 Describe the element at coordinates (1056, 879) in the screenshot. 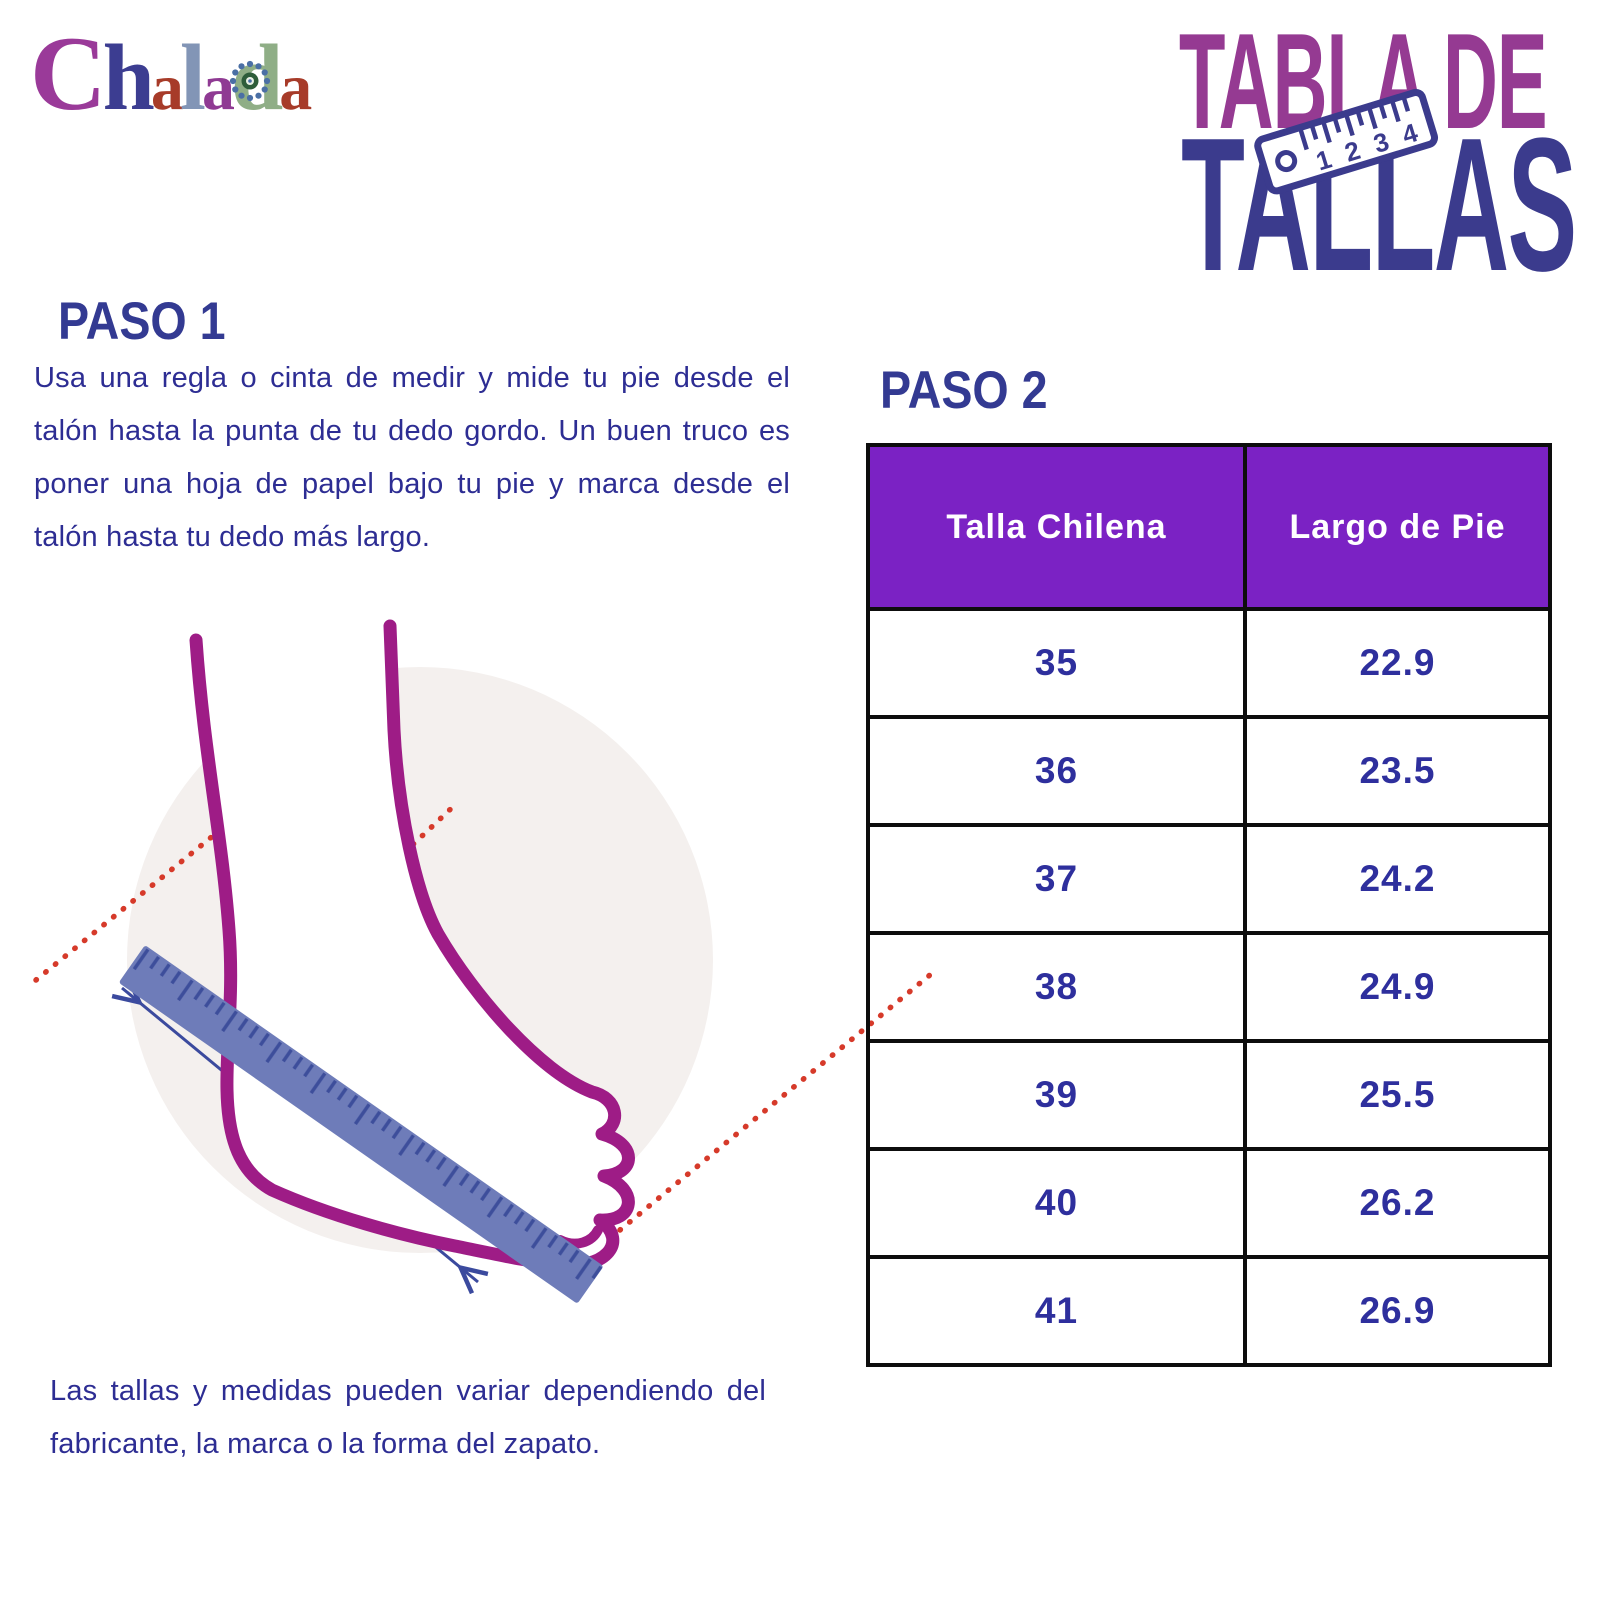

I see `talla-value: 37` at that location.